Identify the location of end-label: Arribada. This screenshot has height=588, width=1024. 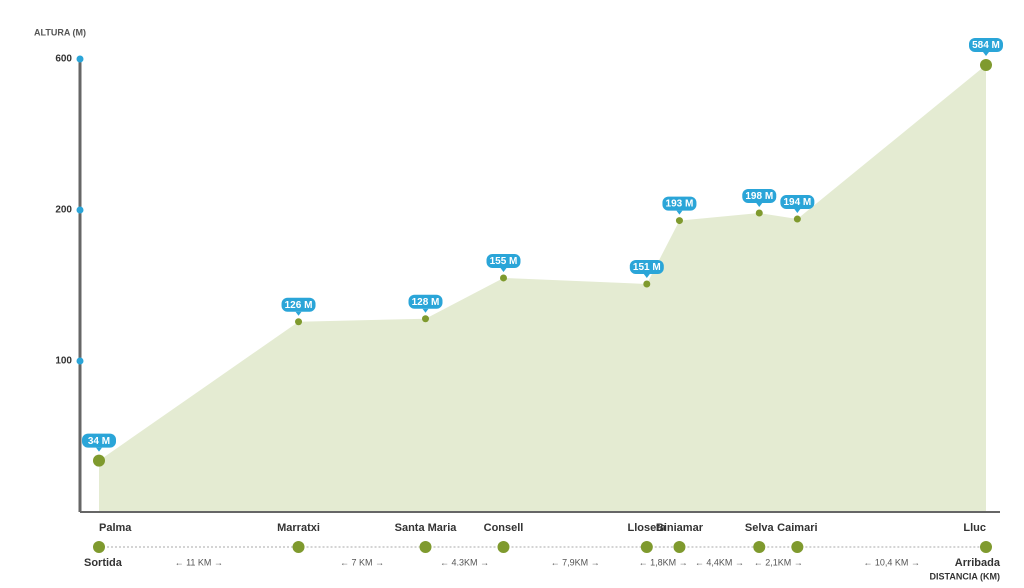
(978, 563).